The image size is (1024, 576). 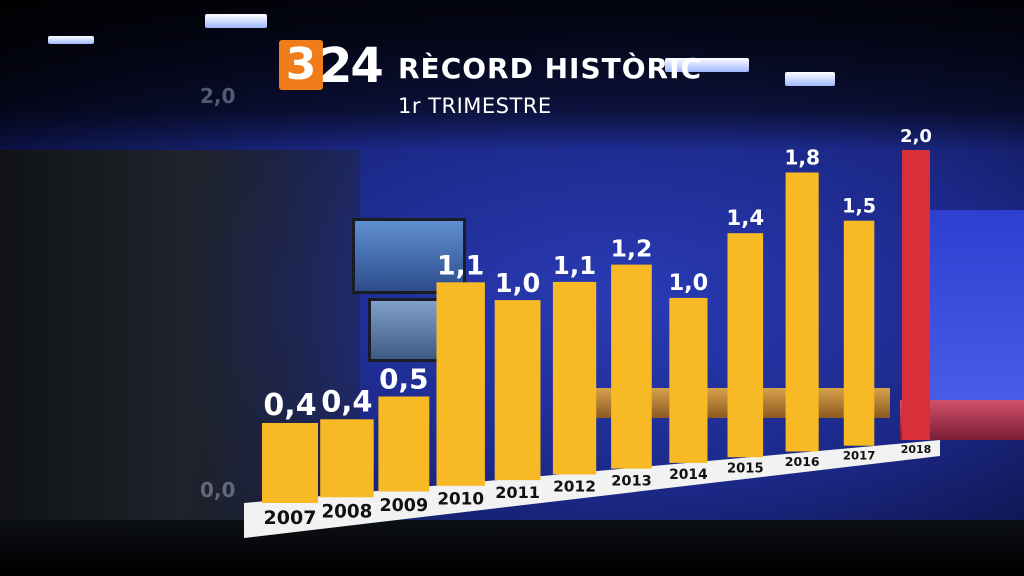 I want to click on value-label-2015: 1,4, so click(x=745, y=218).